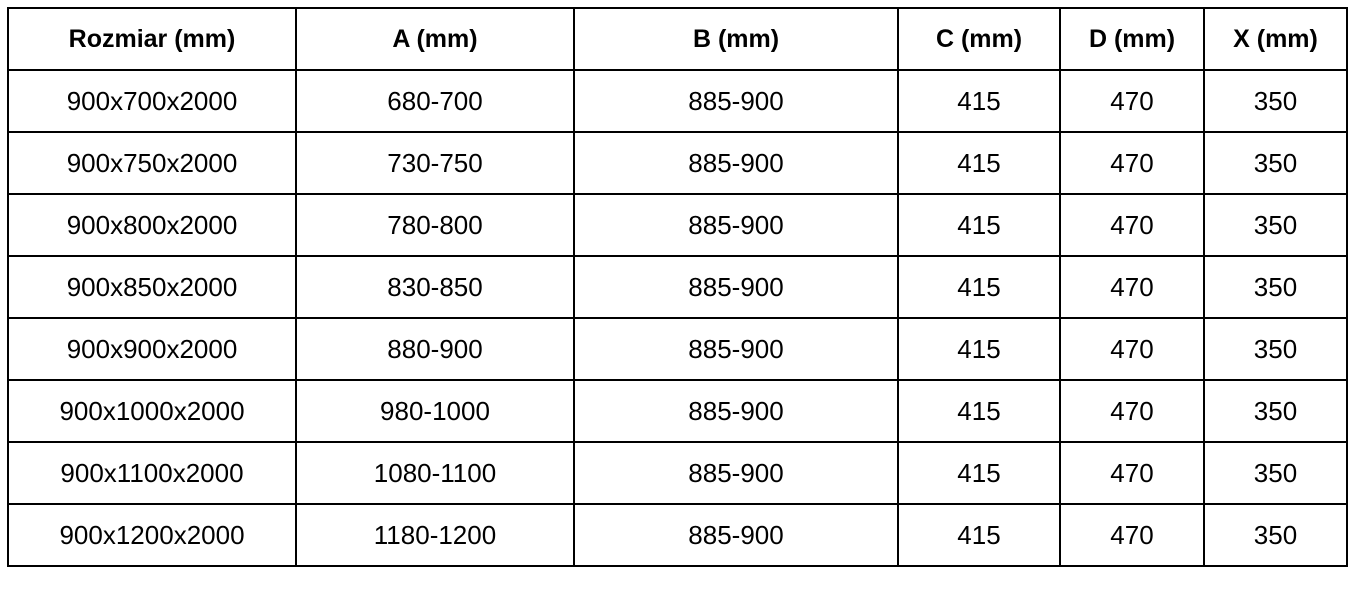 Image resolution: width=1355 pixels, height=593 pixels. Describe the element at coordinates (435, 287) in the screenshot. I see `cell-a: 830-850` at that location.